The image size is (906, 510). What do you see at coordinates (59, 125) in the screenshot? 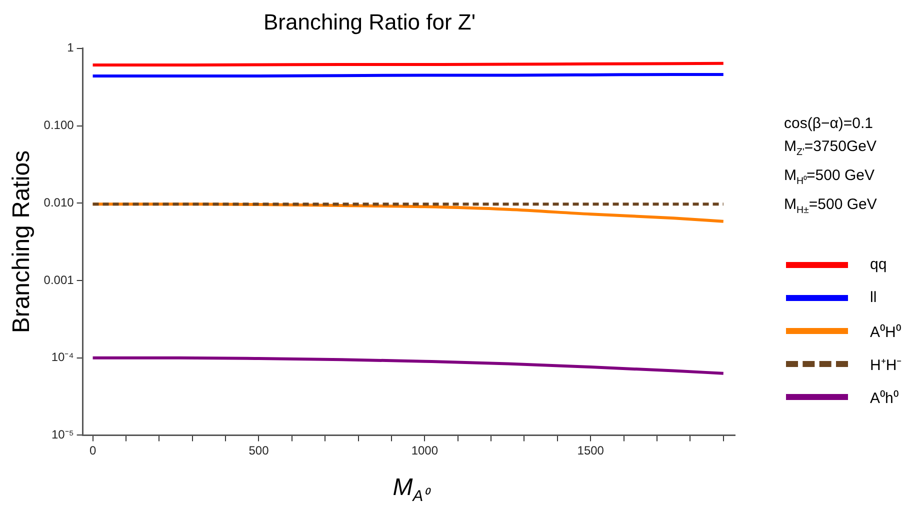
I see `y-tick-label: 0.100` at bounding box center [59, 125].